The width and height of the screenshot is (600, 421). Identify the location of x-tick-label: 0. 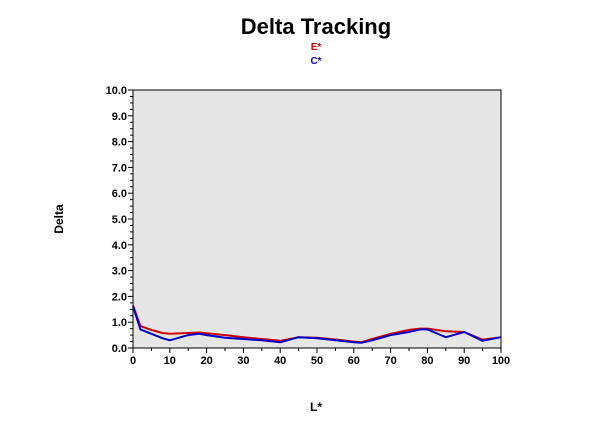
(133, 361).